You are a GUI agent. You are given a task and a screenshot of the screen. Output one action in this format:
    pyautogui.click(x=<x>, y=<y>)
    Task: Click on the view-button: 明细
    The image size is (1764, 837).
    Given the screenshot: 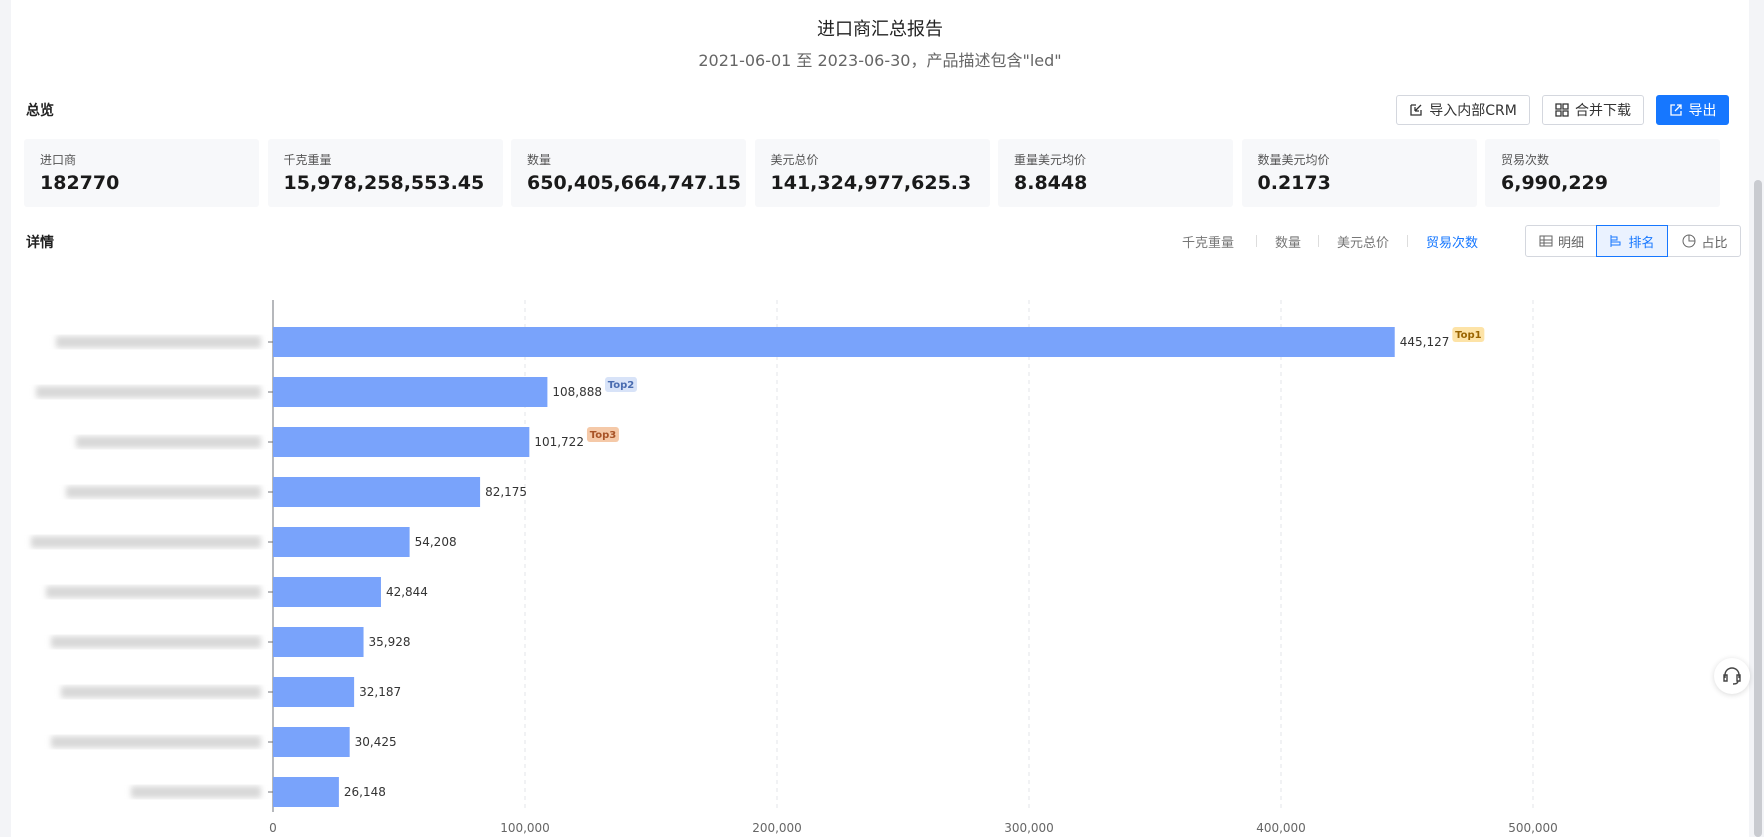 What is the action you would take?
    pyautogui.click(x=1561, y=241)
    